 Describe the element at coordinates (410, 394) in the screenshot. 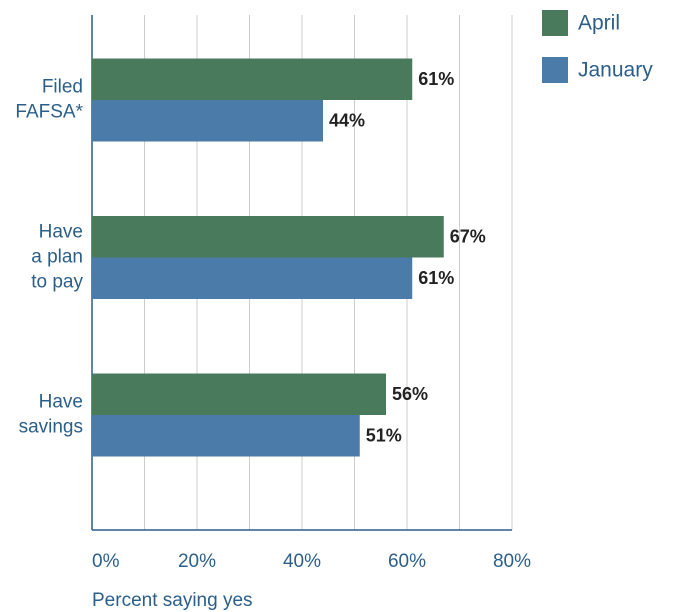

I see `value-label: 56%` at that location.